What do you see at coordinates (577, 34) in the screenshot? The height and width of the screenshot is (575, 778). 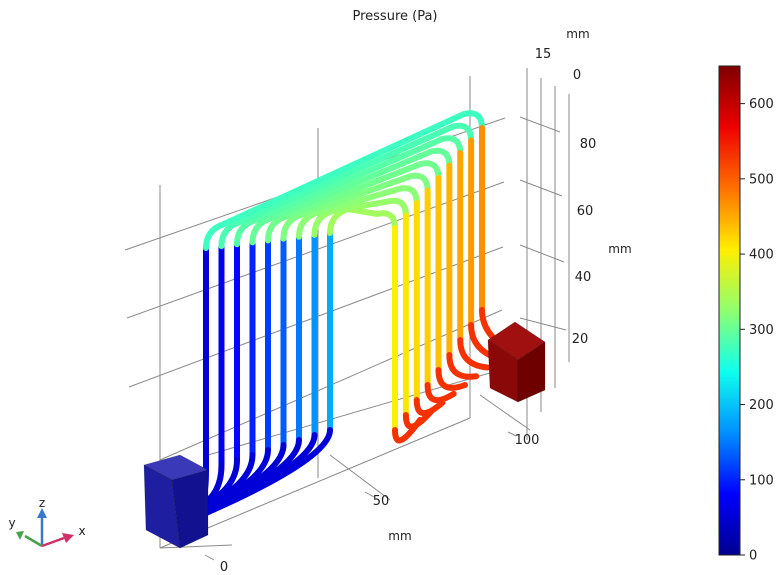 I see `y-axis-unit: mm` at bounding box center [577, 34].